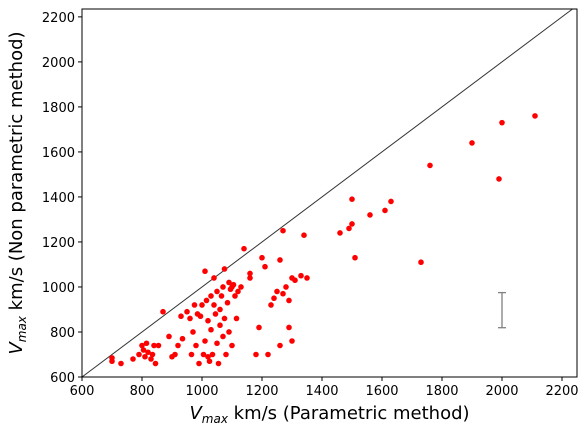  Describe the element at coordinates (329, 414) in the screenshot. I see `xlabel-label: Vmax km/s (Parametric method)` at that location.